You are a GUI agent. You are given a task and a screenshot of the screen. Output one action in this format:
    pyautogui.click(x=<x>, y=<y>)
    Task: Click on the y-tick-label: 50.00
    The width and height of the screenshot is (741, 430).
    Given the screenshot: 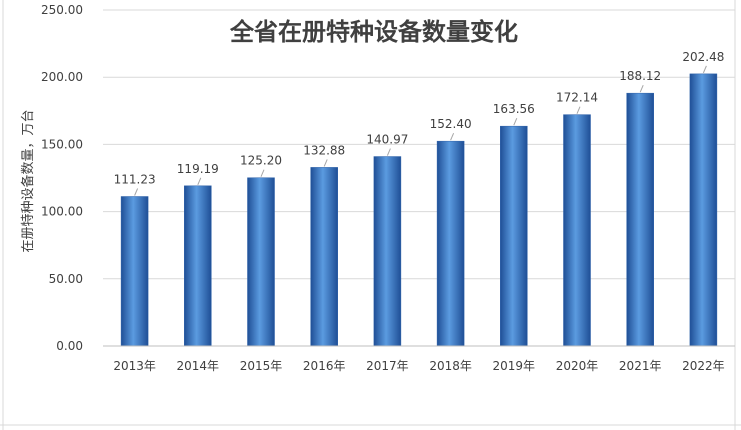 What is the action you would take?
    pyautogui.click(x=66, y=279)
    